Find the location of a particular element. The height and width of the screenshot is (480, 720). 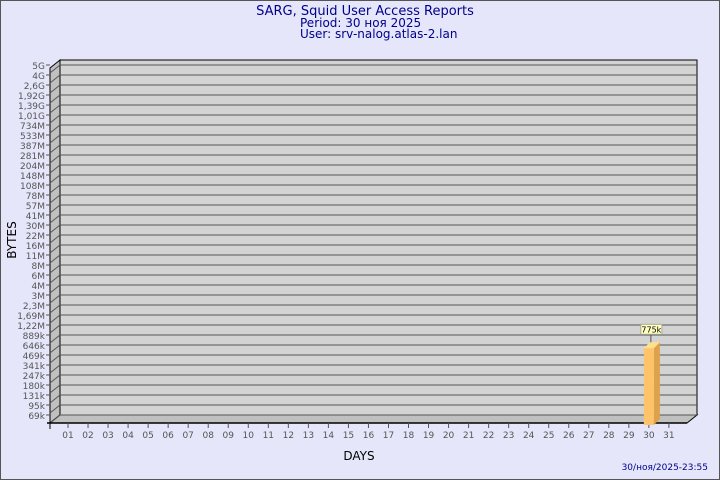

y-tick-label: 2,6G is located at coordinates (34, 87).